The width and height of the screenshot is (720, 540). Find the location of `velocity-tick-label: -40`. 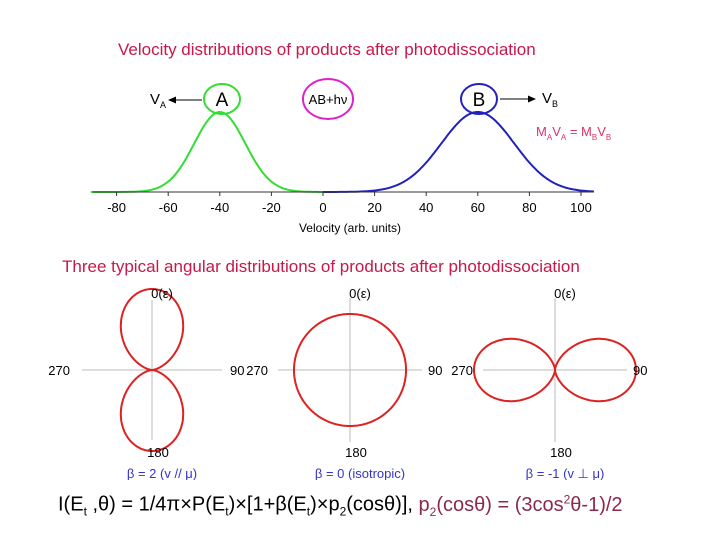

velocity-tick-label: -40 is located at coordinates (219, 207).